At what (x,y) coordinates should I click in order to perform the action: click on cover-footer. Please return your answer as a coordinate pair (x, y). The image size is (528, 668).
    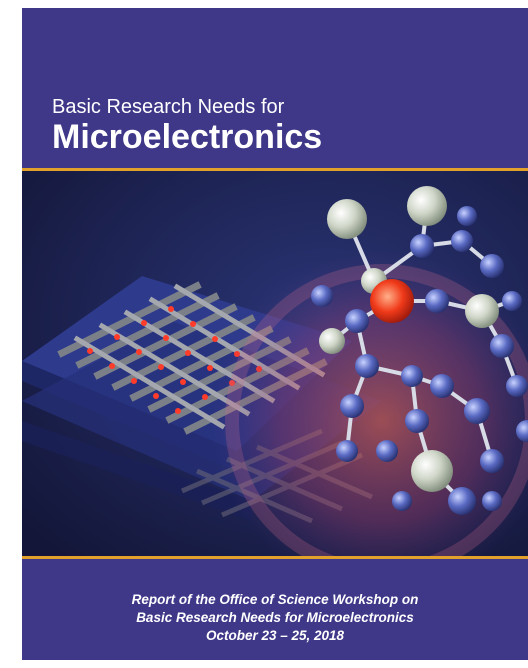
    Looking at the image, I should click on (275, 609).